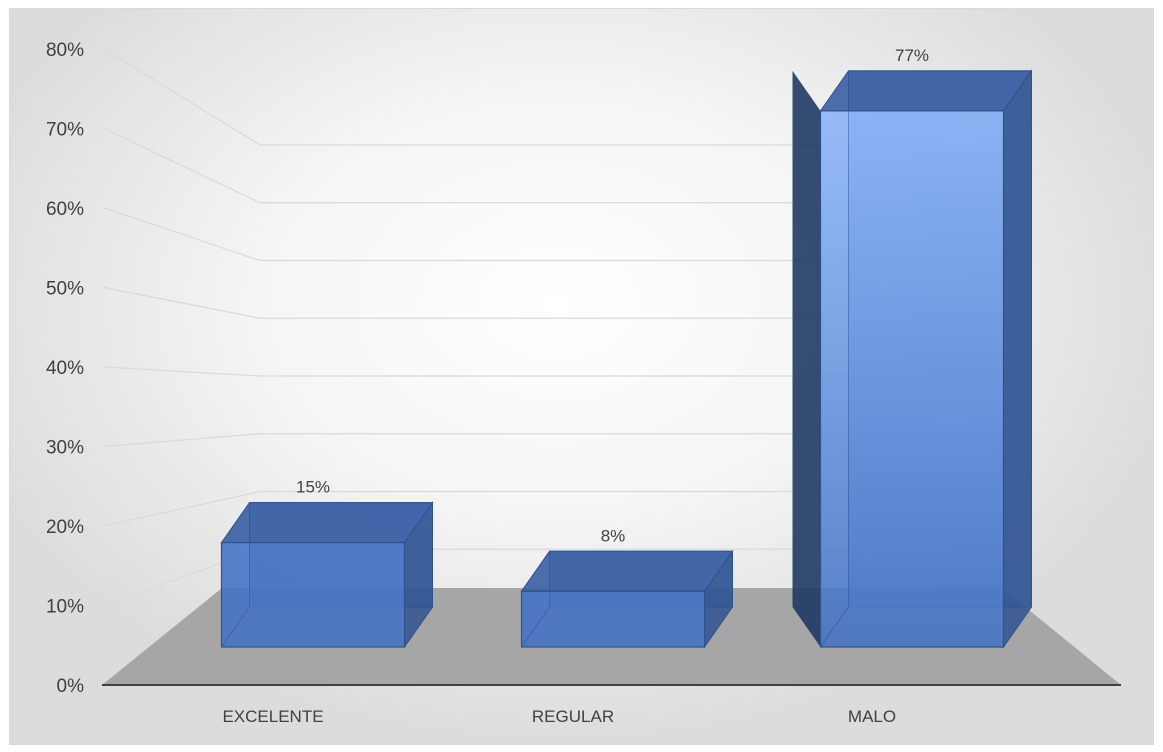 Image resolution: width=1163 pixels, height=752 pixels. What do you see at coordinates (313, 487) in the screenshot?
I see `data-label: 15%` at bounding box center [313, 487].